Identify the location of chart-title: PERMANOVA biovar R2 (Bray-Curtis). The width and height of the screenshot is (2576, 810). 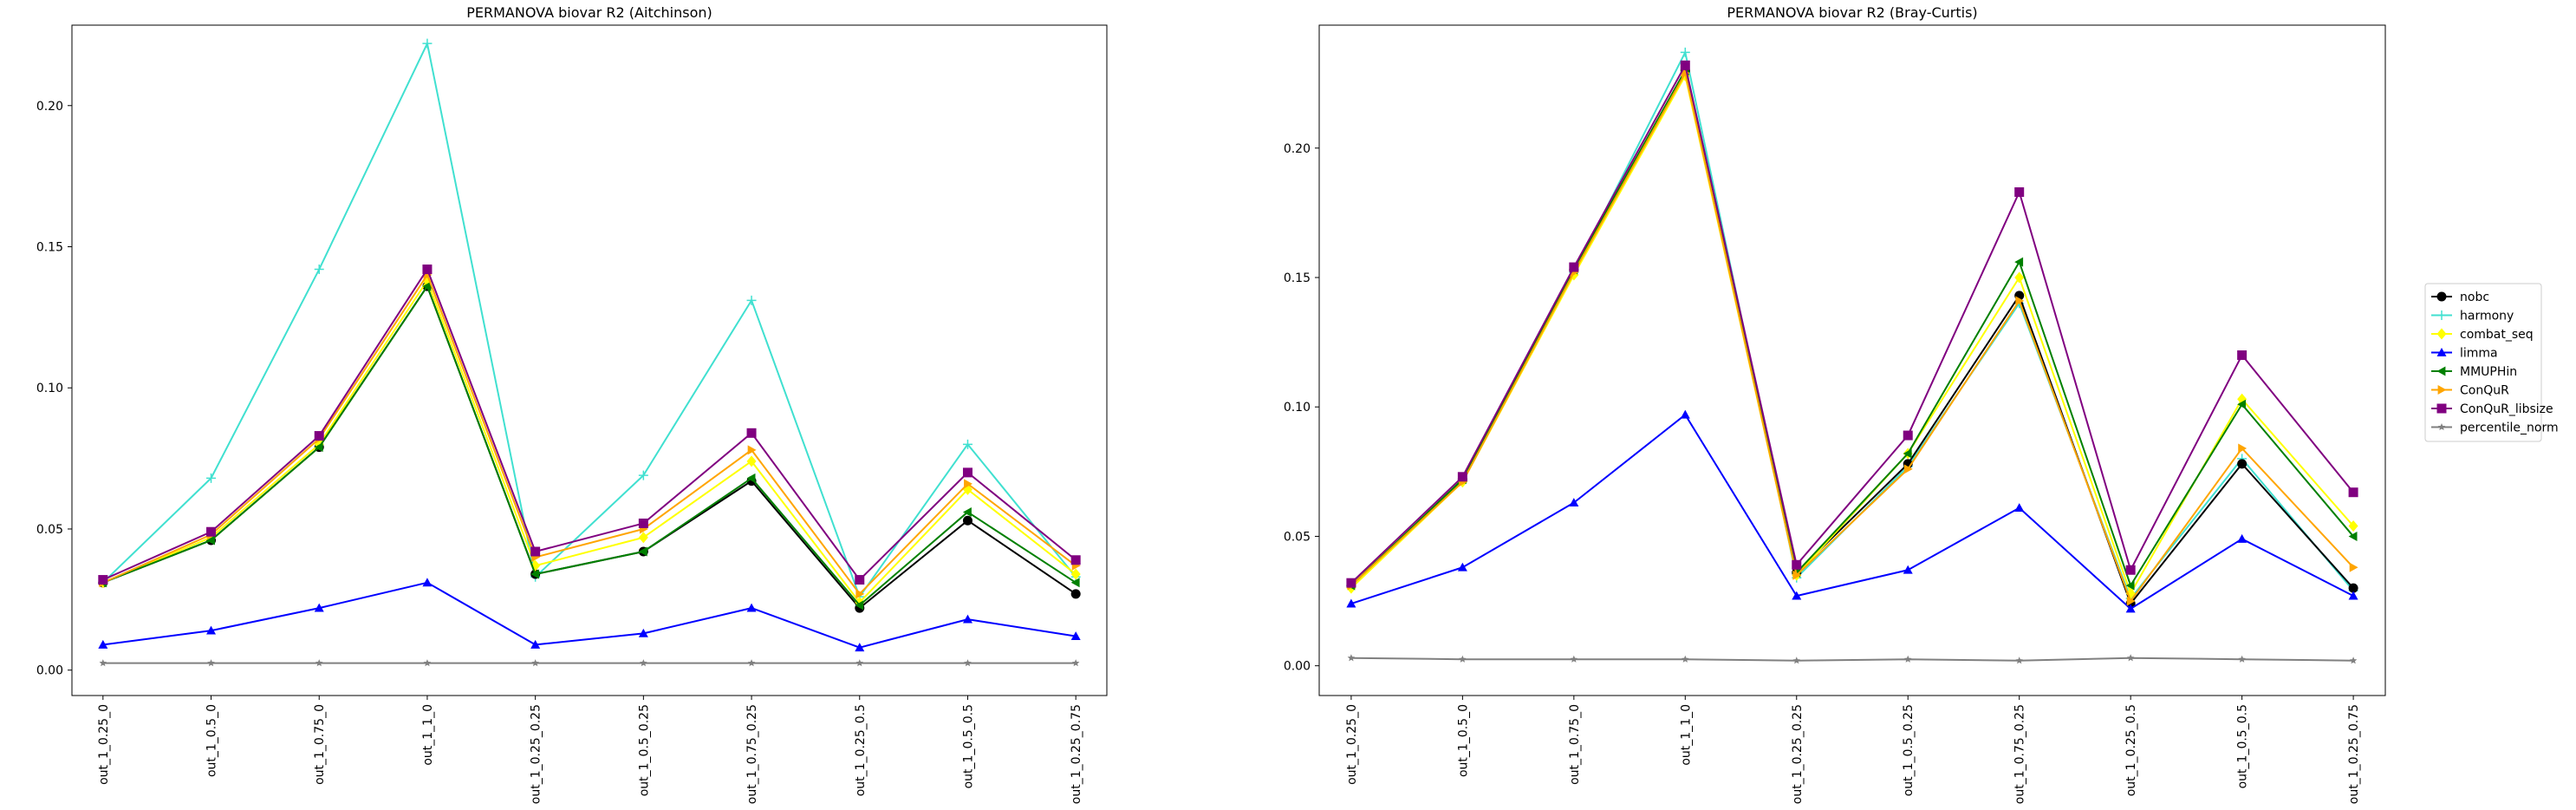
(1852, 12).